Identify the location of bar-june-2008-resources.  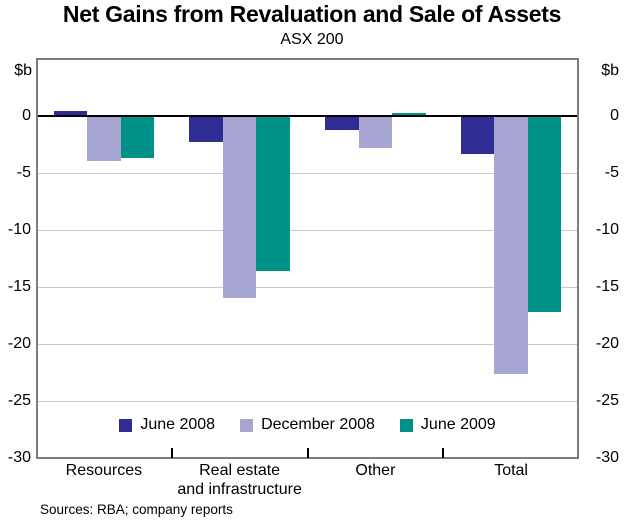
(70, 113).